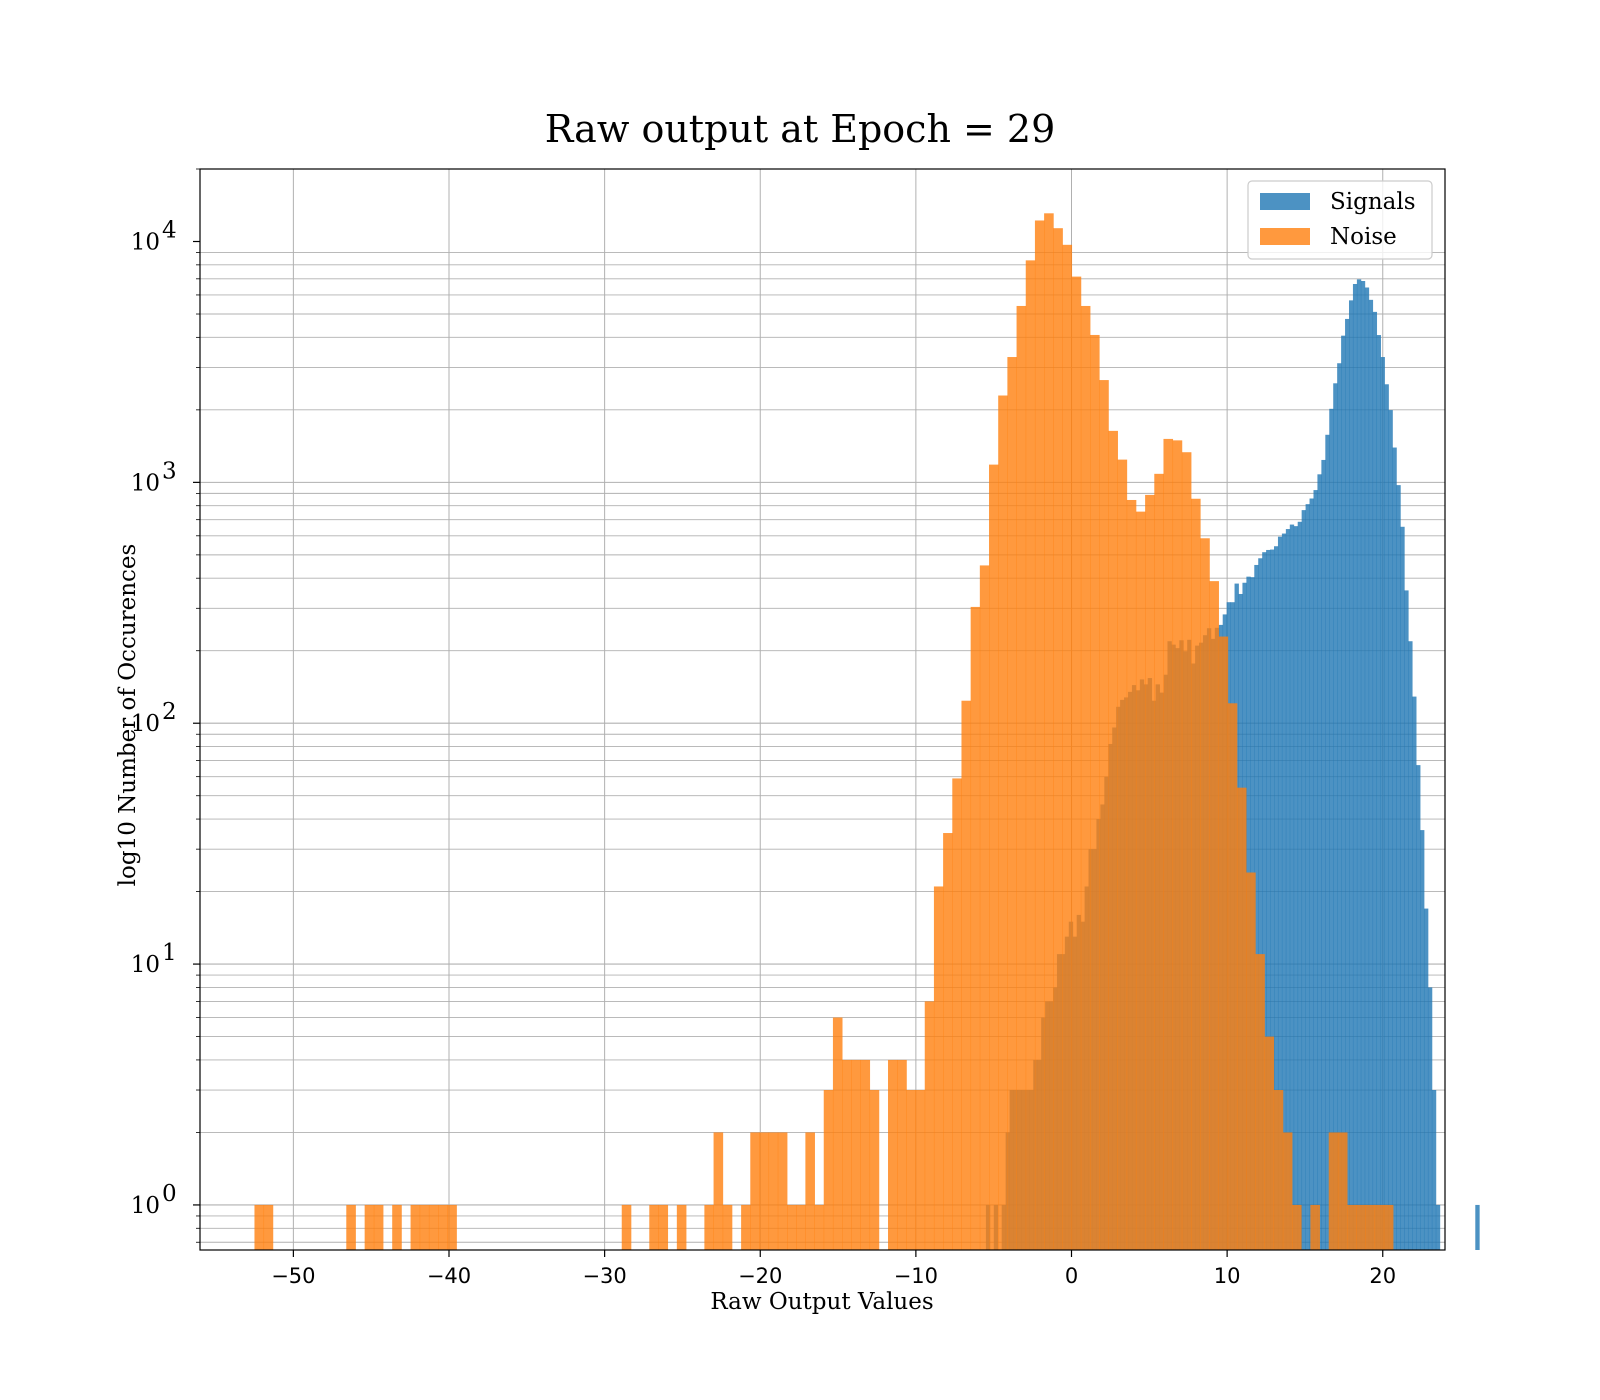  What do you see at coordinates (604, 1276) in the screenshot?
I see `x-tick-label: −30` at bounding box center [604, 1276].